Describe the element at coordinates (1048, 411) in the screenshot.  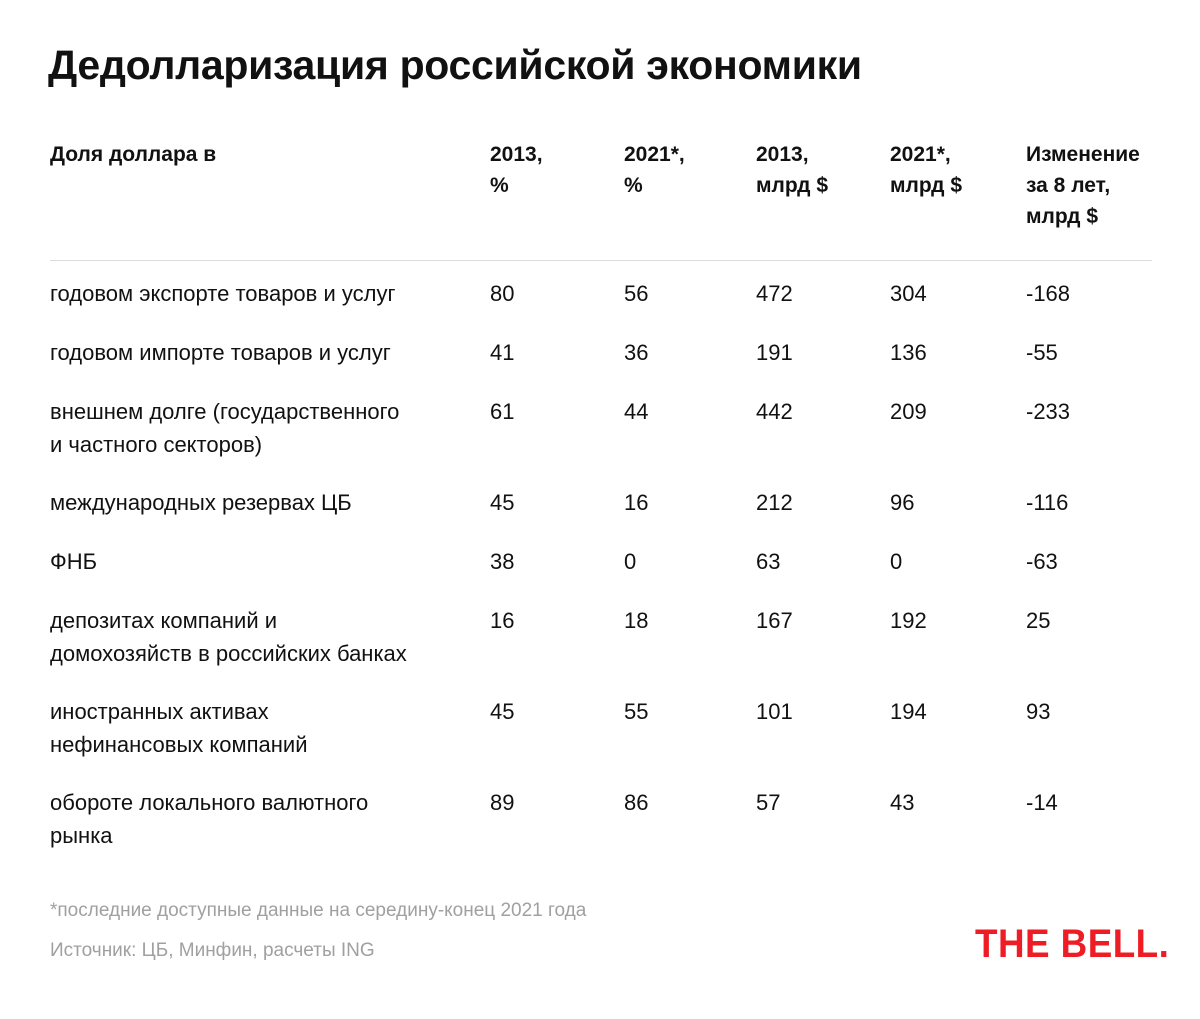
I see `table-cell: -233` at that location.